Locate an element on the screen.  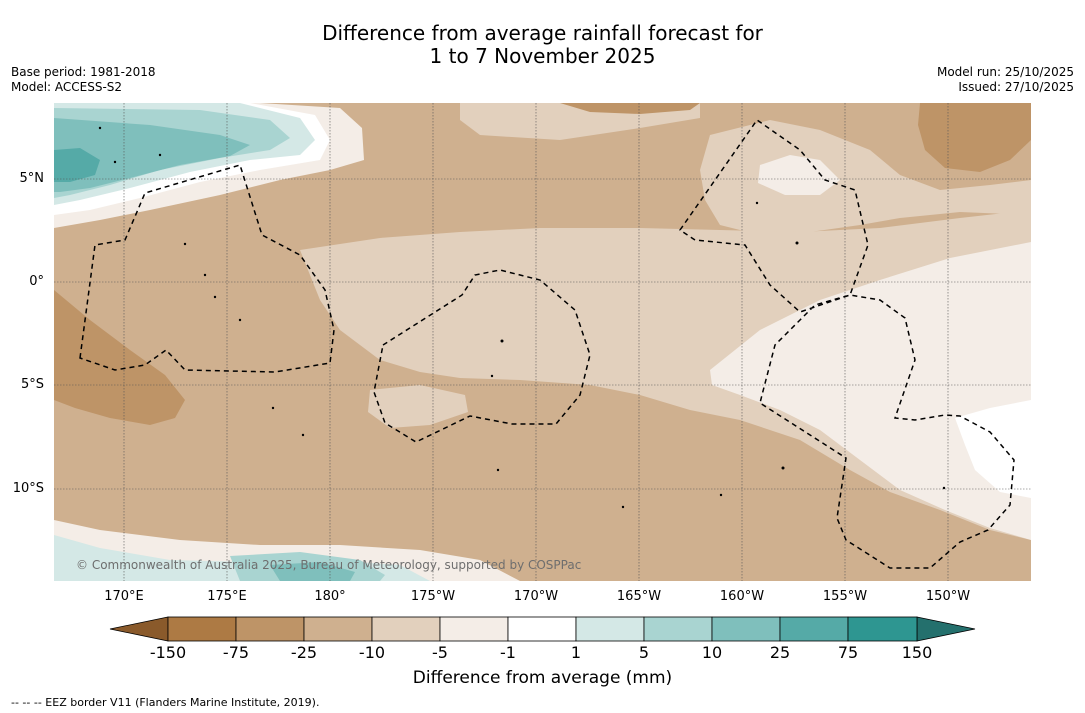
colorbar-tick: 75 is located at coordinates (848, 652).